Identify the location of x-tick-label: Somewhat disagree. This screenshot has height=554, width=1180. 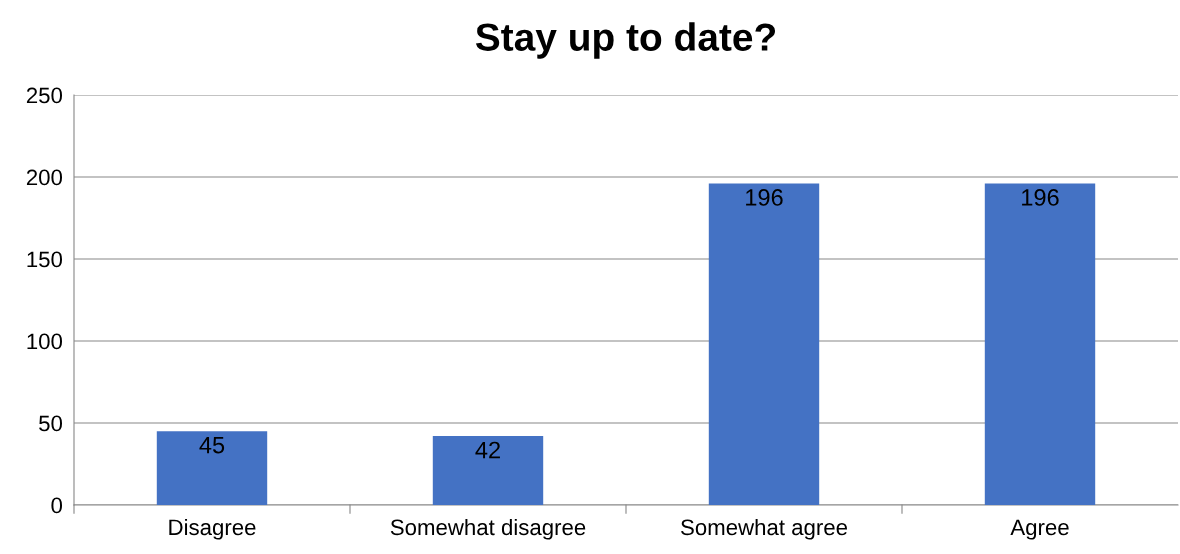
(488, 529).